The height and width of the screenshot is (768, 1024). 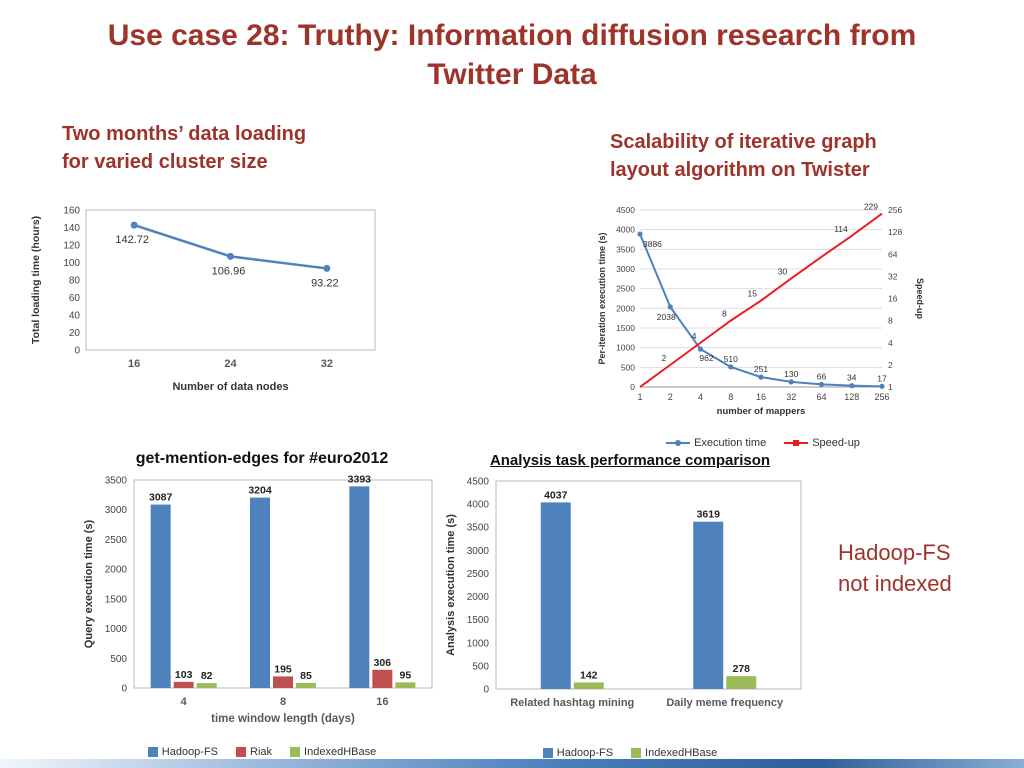 What do you see at coordinates (75, 316) in the screenshot?
I see `y-tick-label: 40` at bounding box center [75, 316].